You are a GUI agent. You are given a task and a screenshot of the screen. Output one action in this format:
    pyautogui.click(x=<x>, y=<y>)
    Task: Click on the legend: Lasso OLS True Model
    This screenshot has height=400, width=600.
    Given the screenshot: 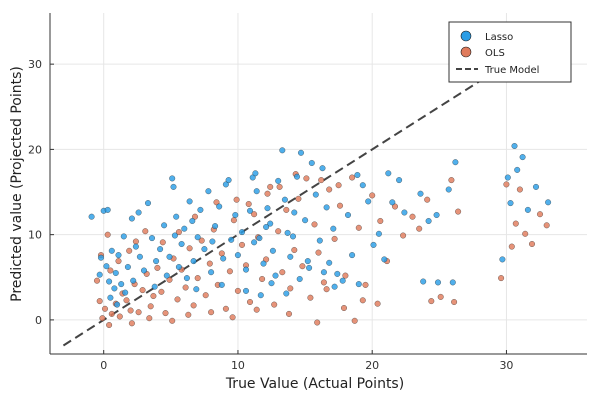 What is the action you would take?
    pyautogui.click(x=510, y=52)
    